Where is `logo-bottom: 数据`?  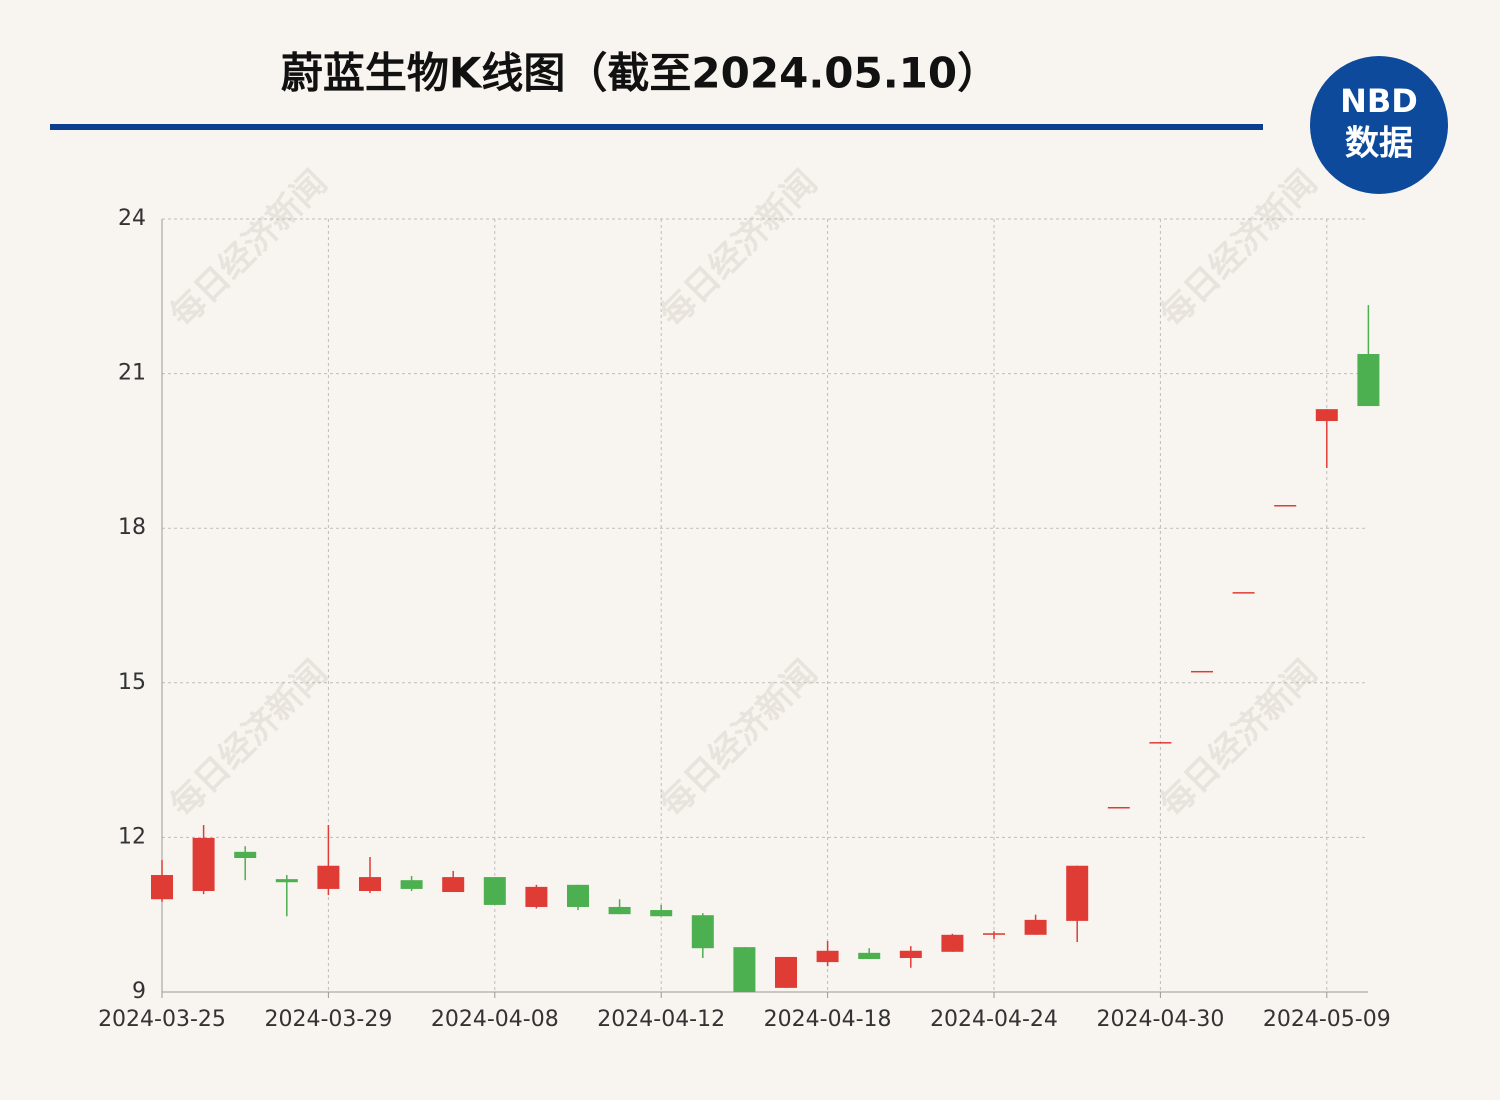
logo-bottom: 数据 is located at coordinates (1379, 144).